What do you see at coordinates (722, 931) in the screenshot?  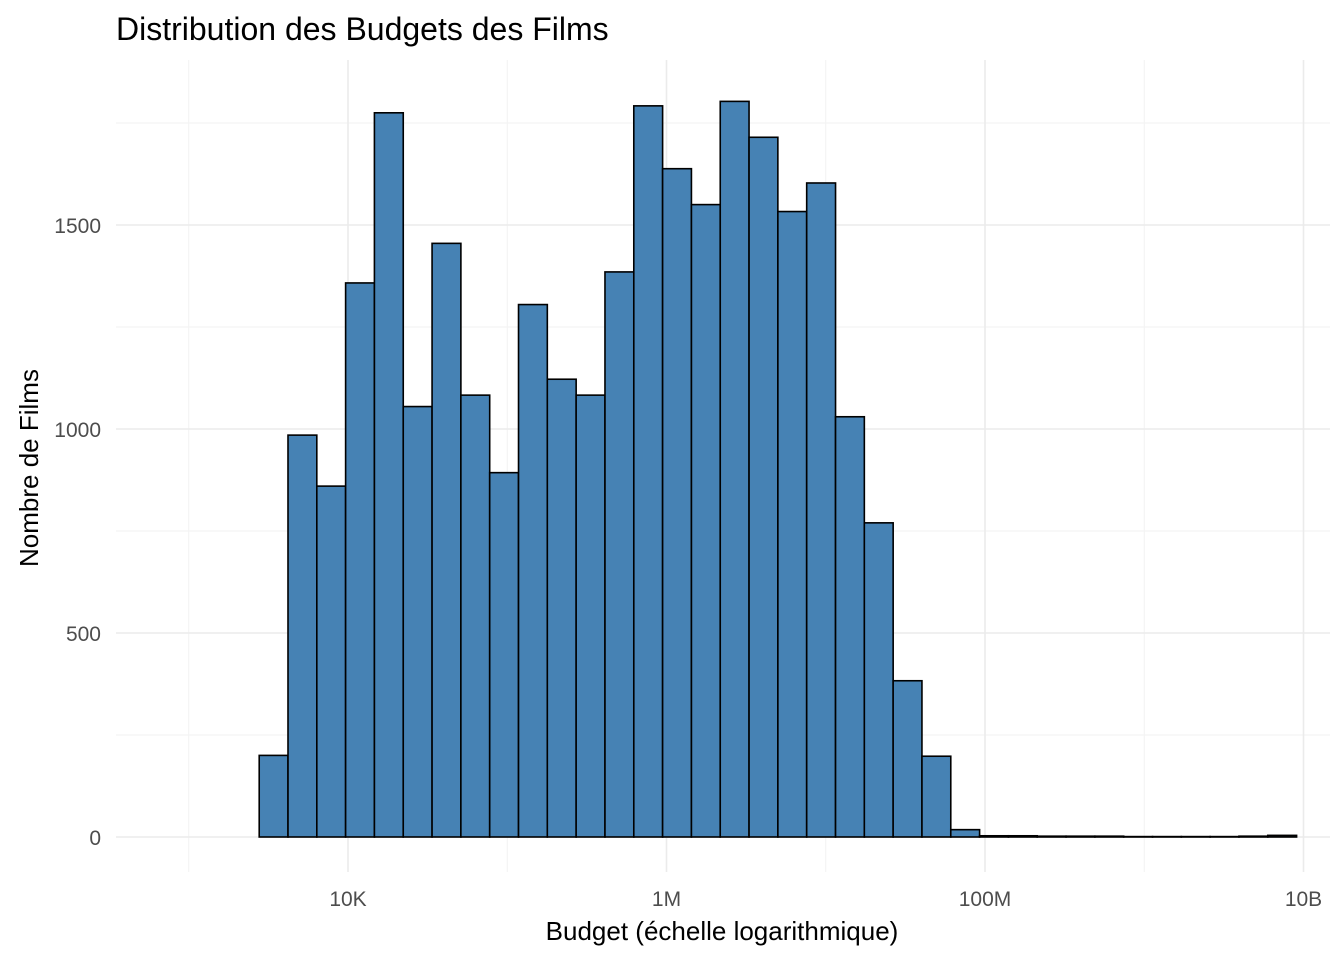 I see `x-axis-title: Budget (échelle logarithmique)` at bounding box center [722, 931].